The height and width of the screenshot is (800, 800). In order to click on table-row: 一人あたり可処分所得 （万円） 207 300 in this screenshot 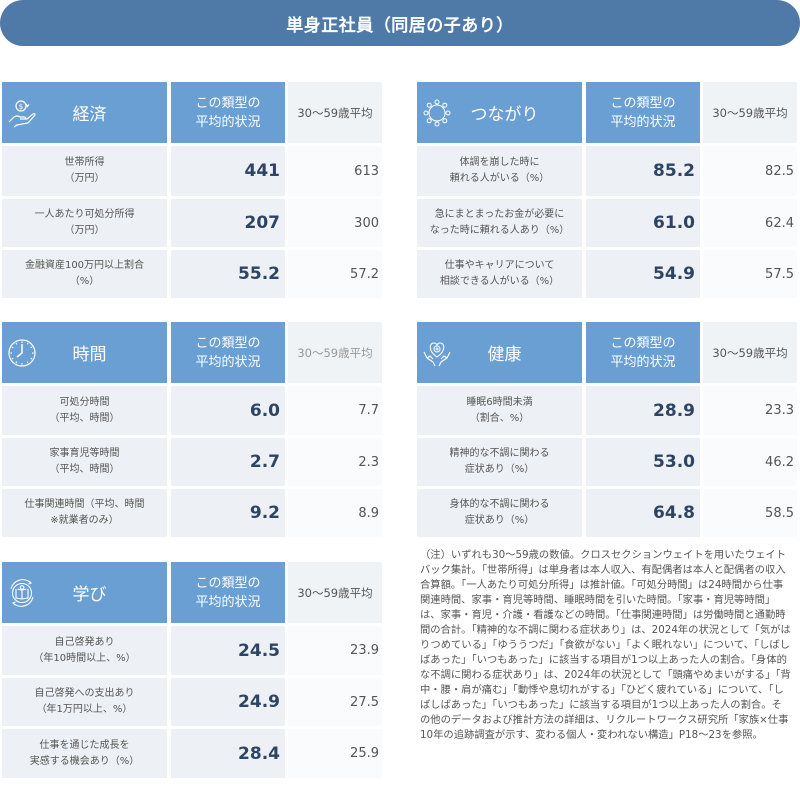, I will do `click(193, 223)`.